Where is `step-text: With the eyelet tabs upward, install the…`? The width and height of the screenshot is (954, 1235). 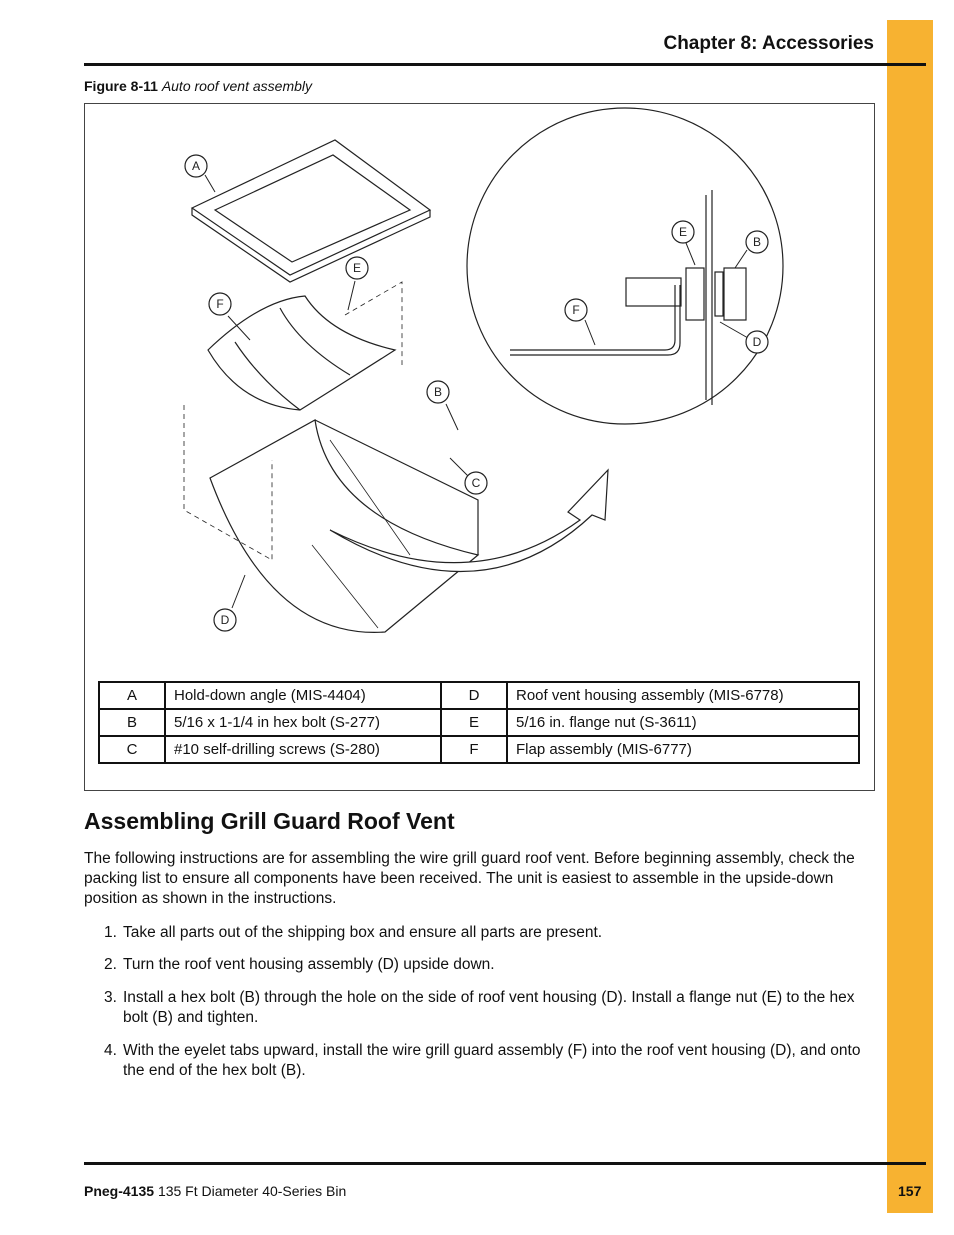 step-text: With the eyelet tabs upward, install the… is located at coordinates (492, 1060).